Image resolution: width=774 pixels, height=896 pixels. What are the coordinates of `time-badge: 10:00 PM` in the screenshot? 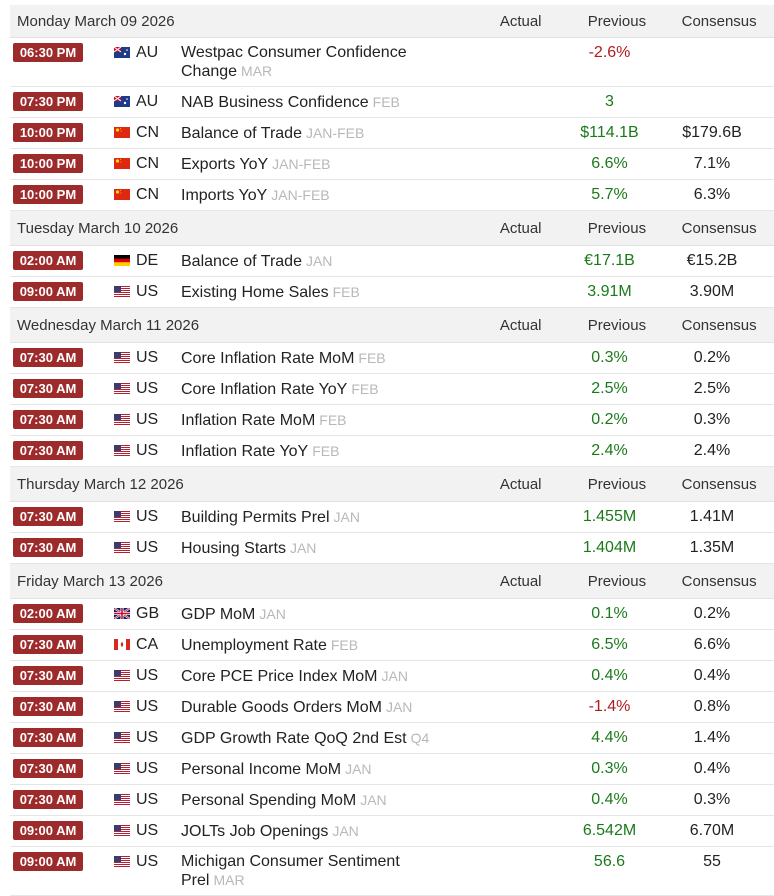 It's located at (48, 132).